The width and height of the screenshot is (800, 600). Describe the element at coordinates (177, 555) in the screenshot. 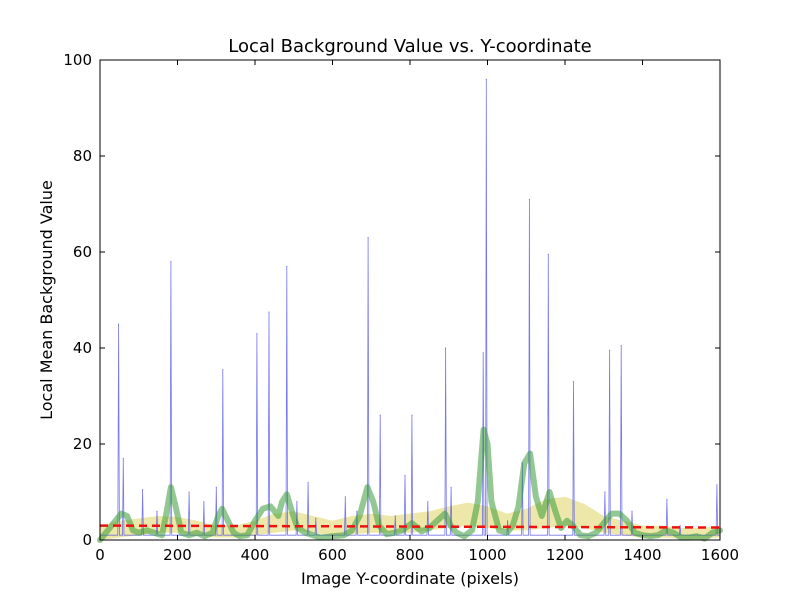

I see `x-tick-label: 200` at that location.